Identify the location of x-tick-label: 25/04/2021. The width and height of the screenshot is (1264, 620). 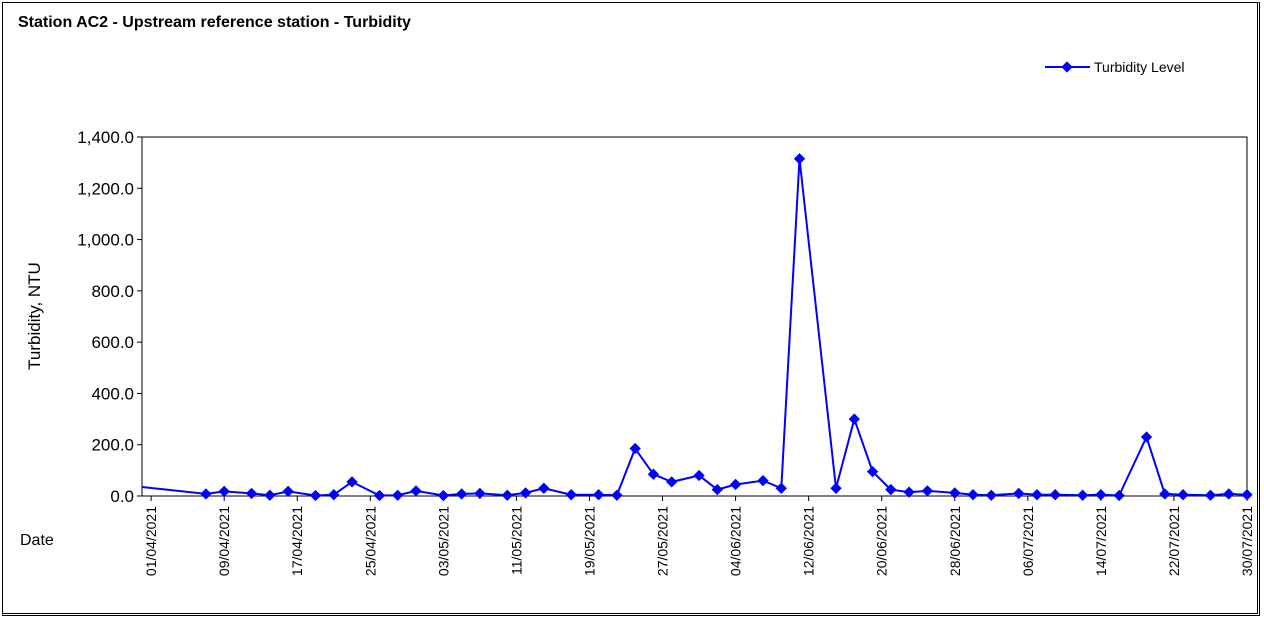
(370, 541).